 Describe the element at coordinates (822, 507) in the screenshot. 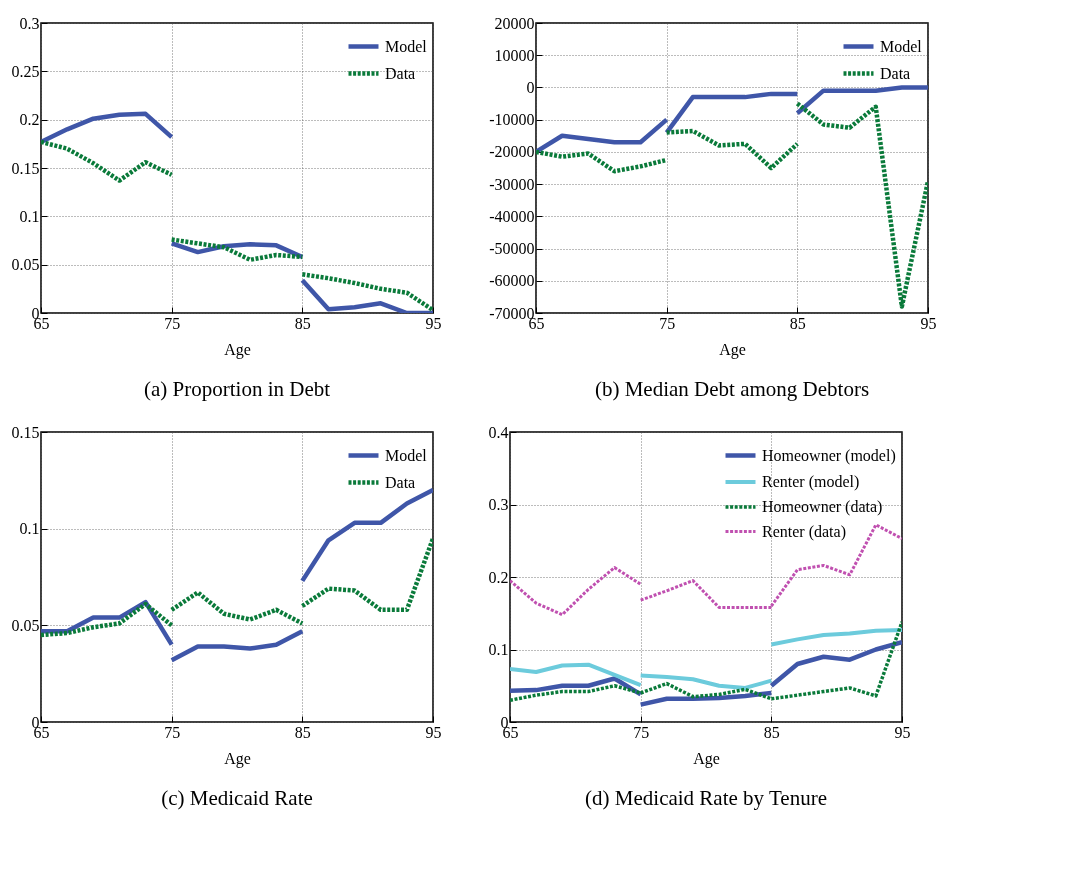

I see `legend-label: Homeowner (data)` at that location.